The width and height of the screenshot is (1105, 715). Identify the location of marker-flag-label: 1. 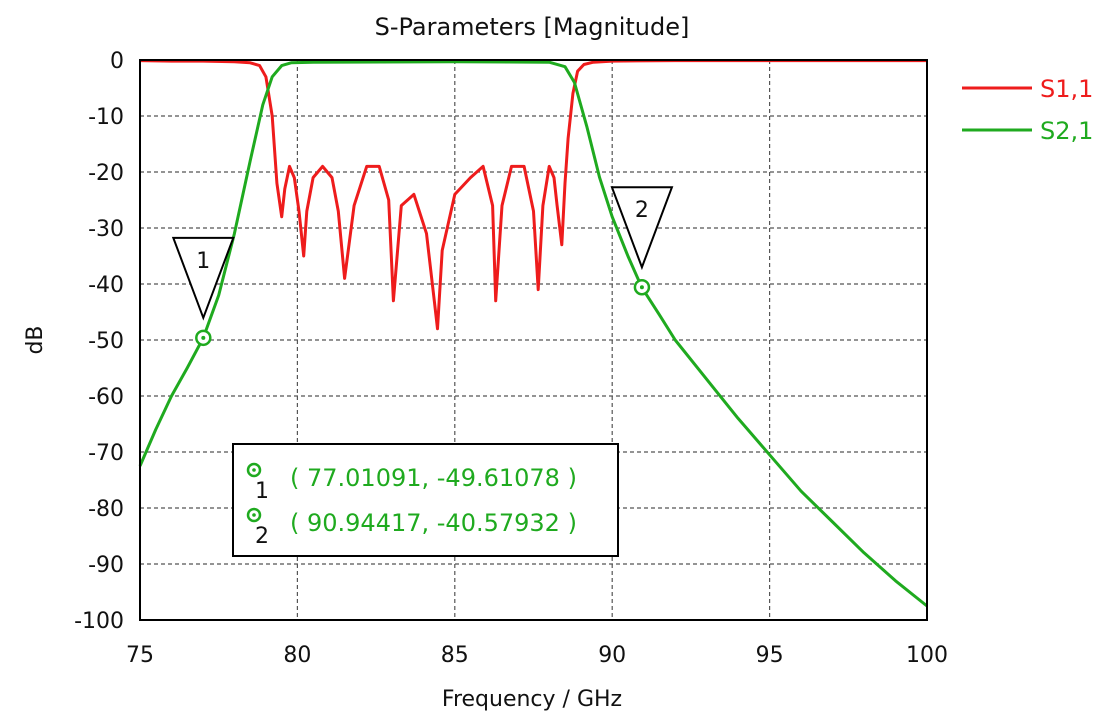
(203, 261).